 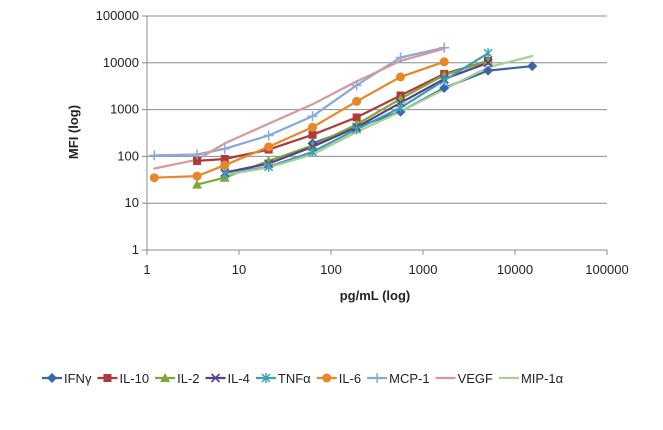 I want to click on legend-item: MIP-1α, so click(x=531, y=378).